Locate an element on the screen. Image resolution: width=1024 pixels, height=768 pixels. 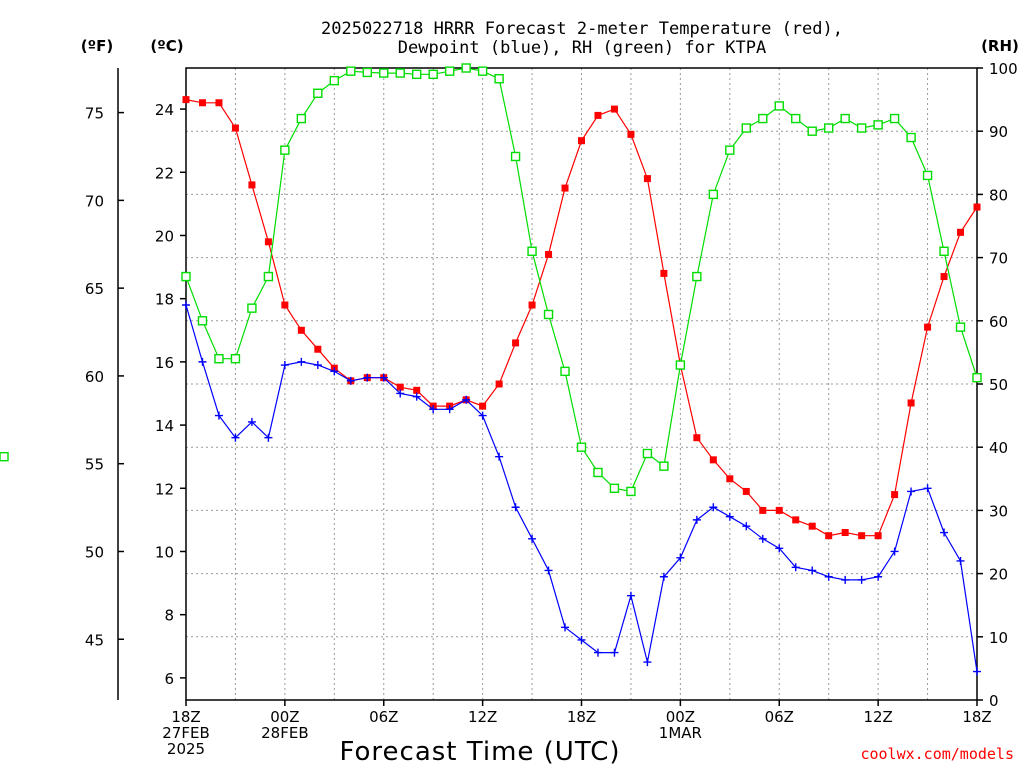
rh-tick-label: 70 is located at coordinates (998, 259).